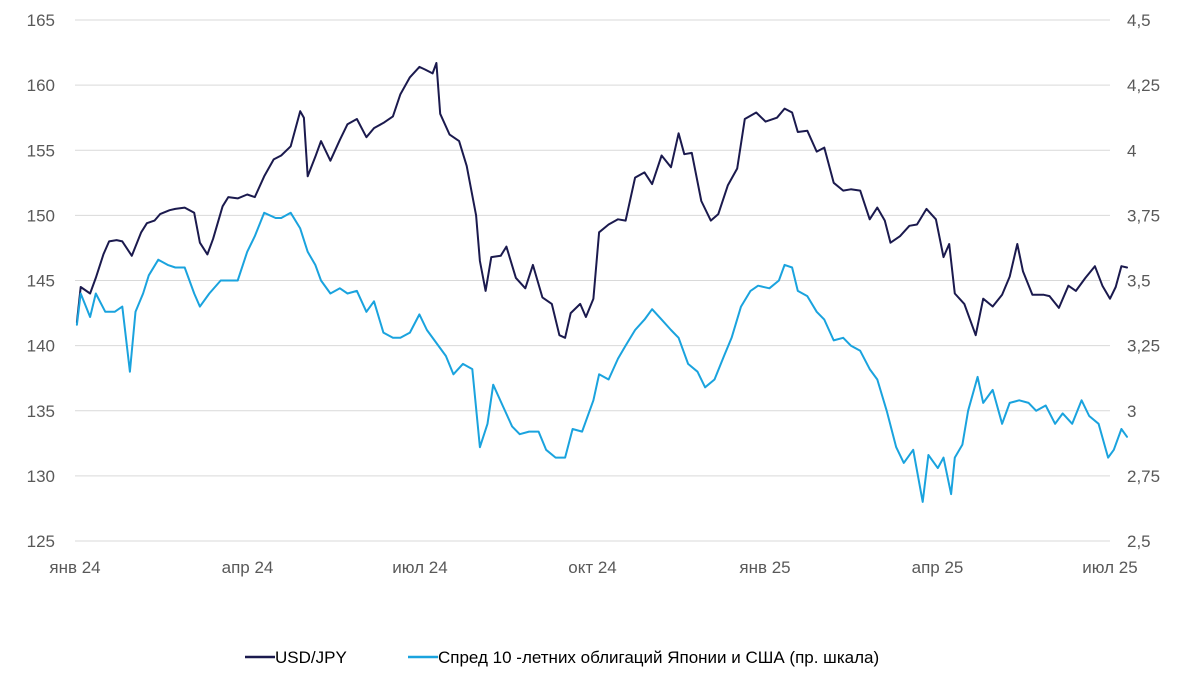 The image size is (1200, 680). I want to click on left-axis: 125 130 135 140 145 150 155 160 165, so click(41, 281).